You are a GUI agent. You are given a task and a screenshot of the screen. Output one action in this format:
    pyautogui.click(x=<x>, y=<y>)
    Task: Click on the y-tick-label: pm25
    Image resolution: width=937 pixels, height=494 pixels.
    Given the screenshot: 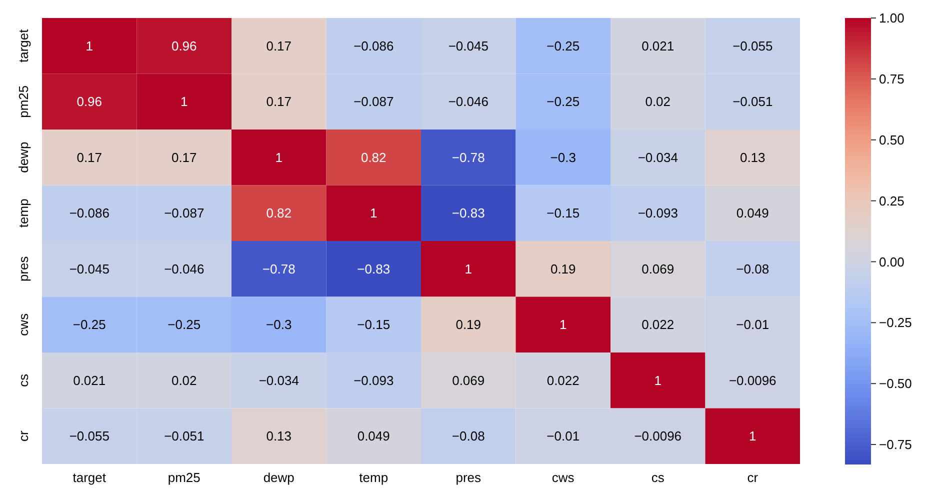 What is the action you would take?
    pyautogui.click(x=23, y=101)
    